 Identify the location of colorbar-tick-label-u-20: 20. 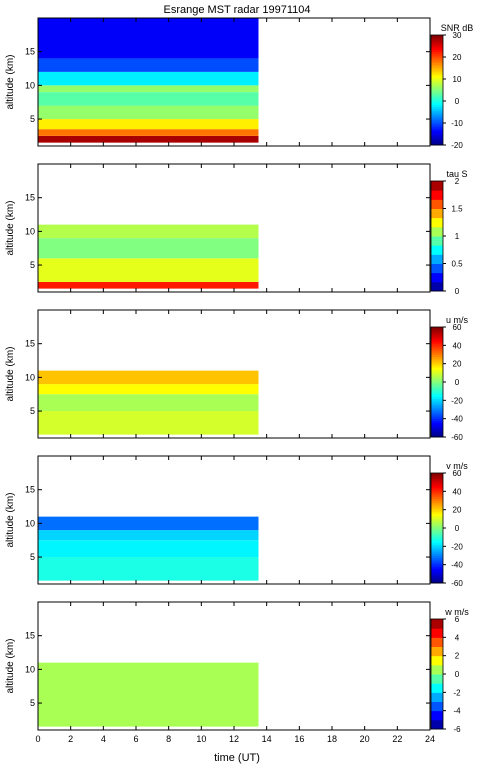
(457, 364).